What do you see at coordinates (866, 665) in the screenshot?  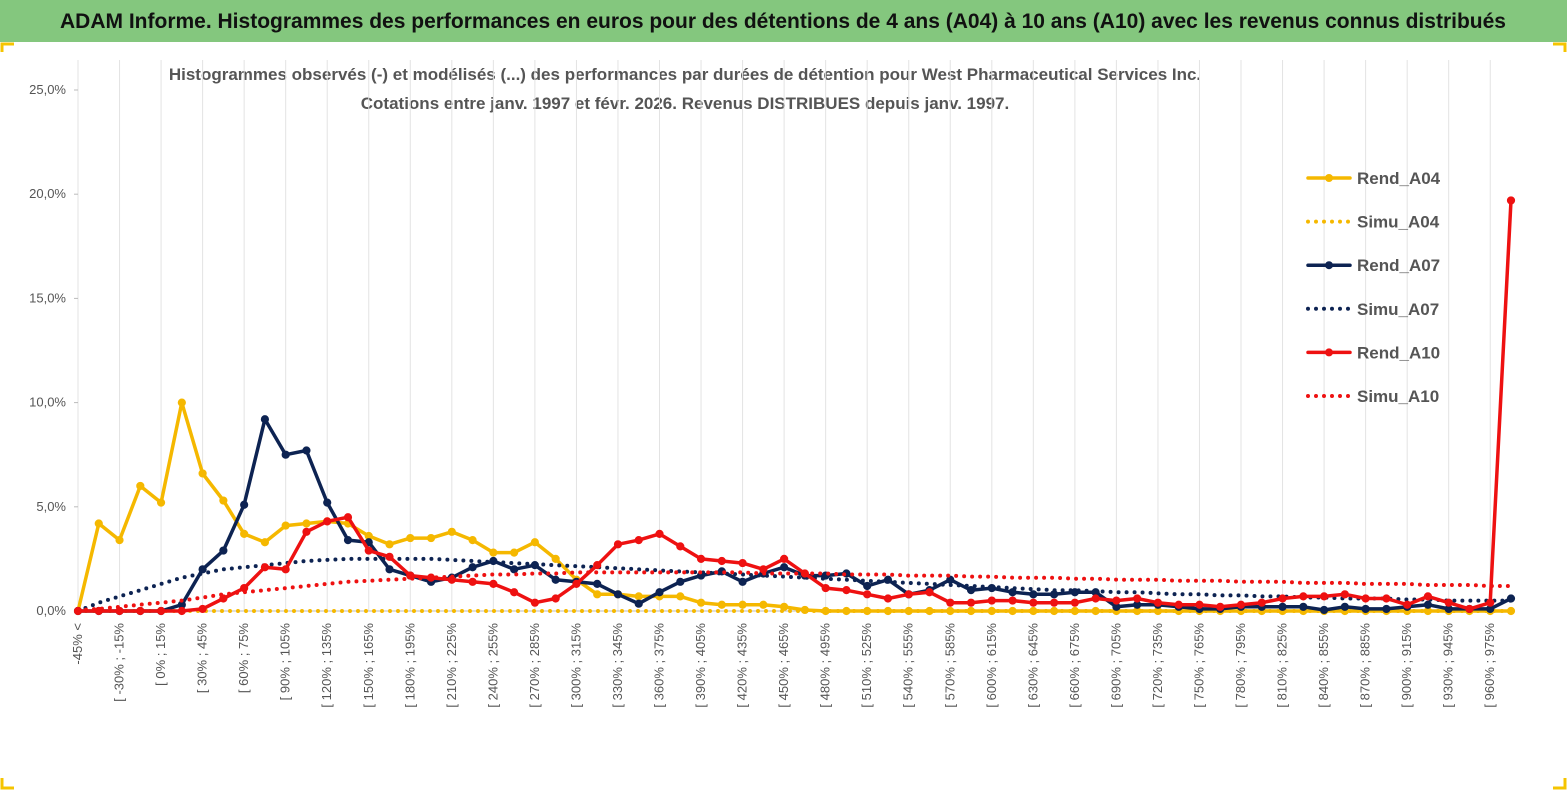 I see `x-tick-label: [ 510% ; 525%` at bounding box center [866, 665].